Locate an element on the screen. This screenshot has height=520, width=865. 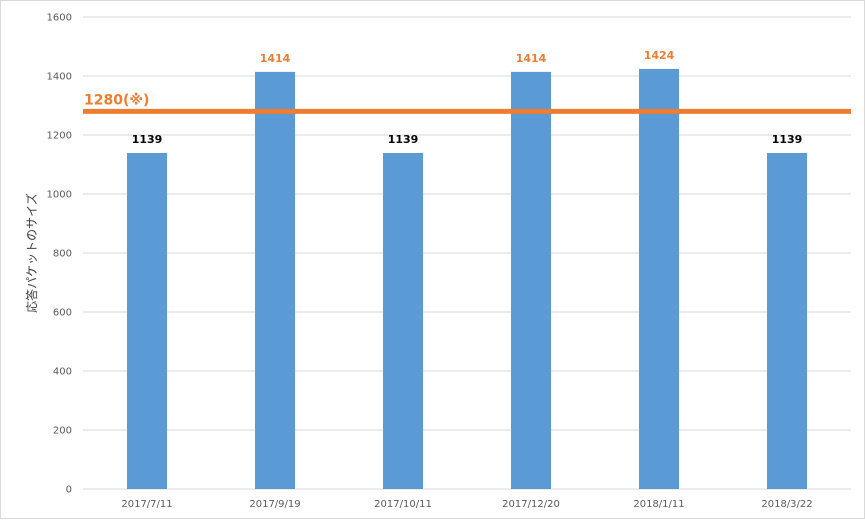
y-tick-label: 800 is located at coordinates (62, 254).